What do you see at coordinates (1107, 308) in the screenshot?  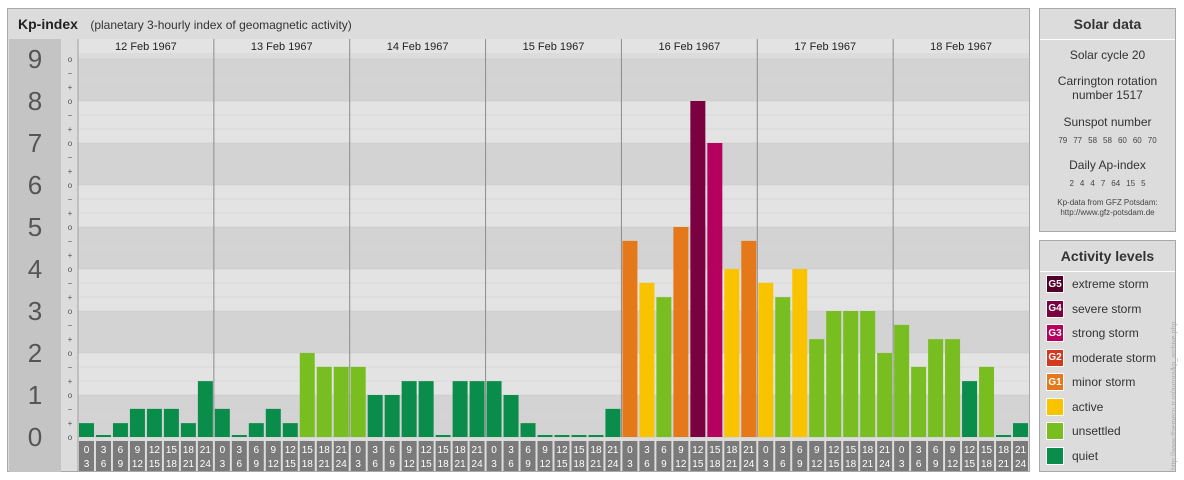 I see `activity-label-severe-storm: severe storm` at bounding box center [1107, 308].